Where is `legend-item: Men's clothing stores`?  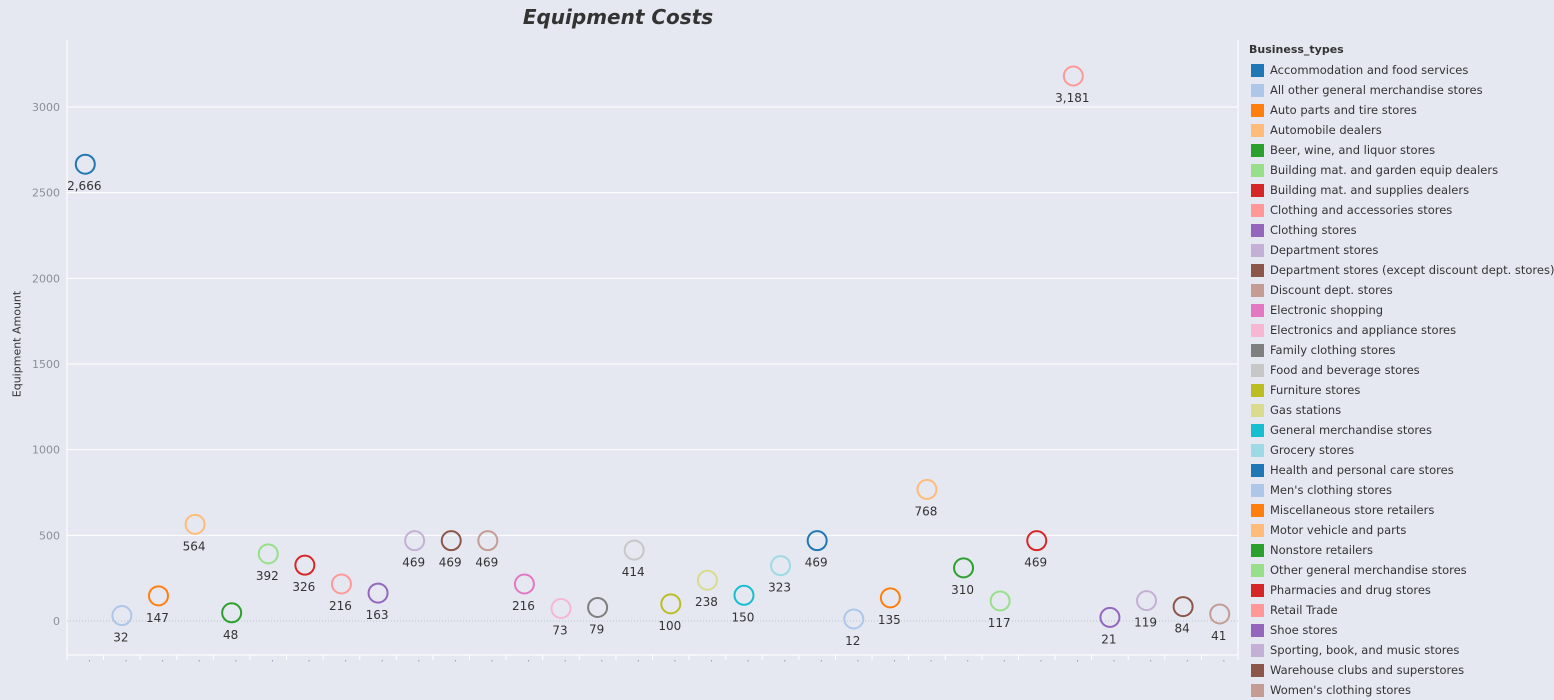 legend-item: Men's clothing stores is located at coordinates (1401, 490).